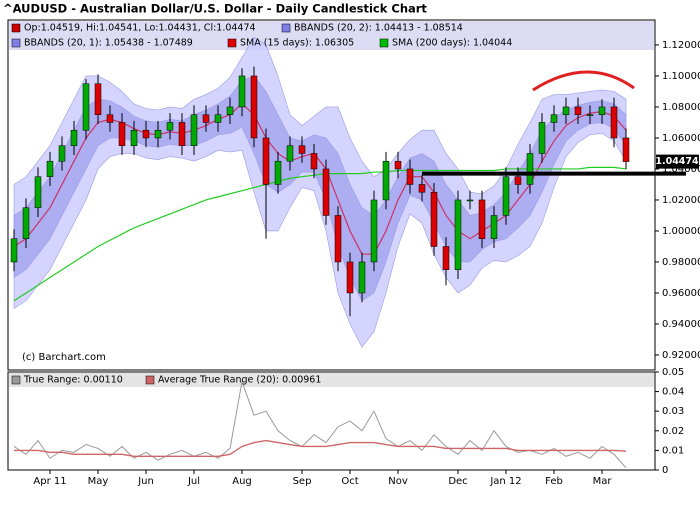  I want to click on credit: (c) Barchart.com, so click(64, 357).